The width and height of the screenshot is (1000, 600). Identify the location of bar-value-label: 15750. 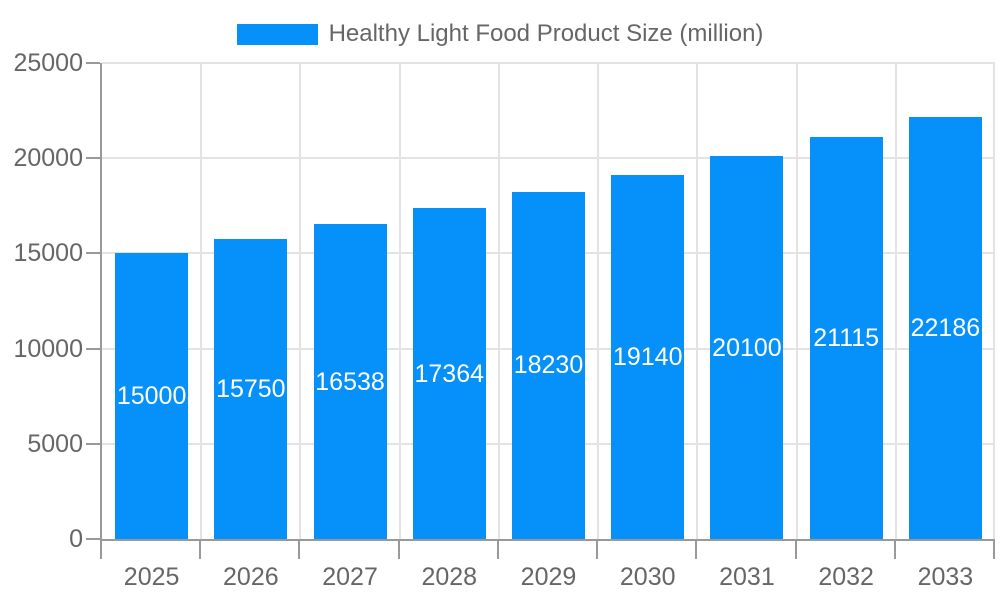
(251, 389).